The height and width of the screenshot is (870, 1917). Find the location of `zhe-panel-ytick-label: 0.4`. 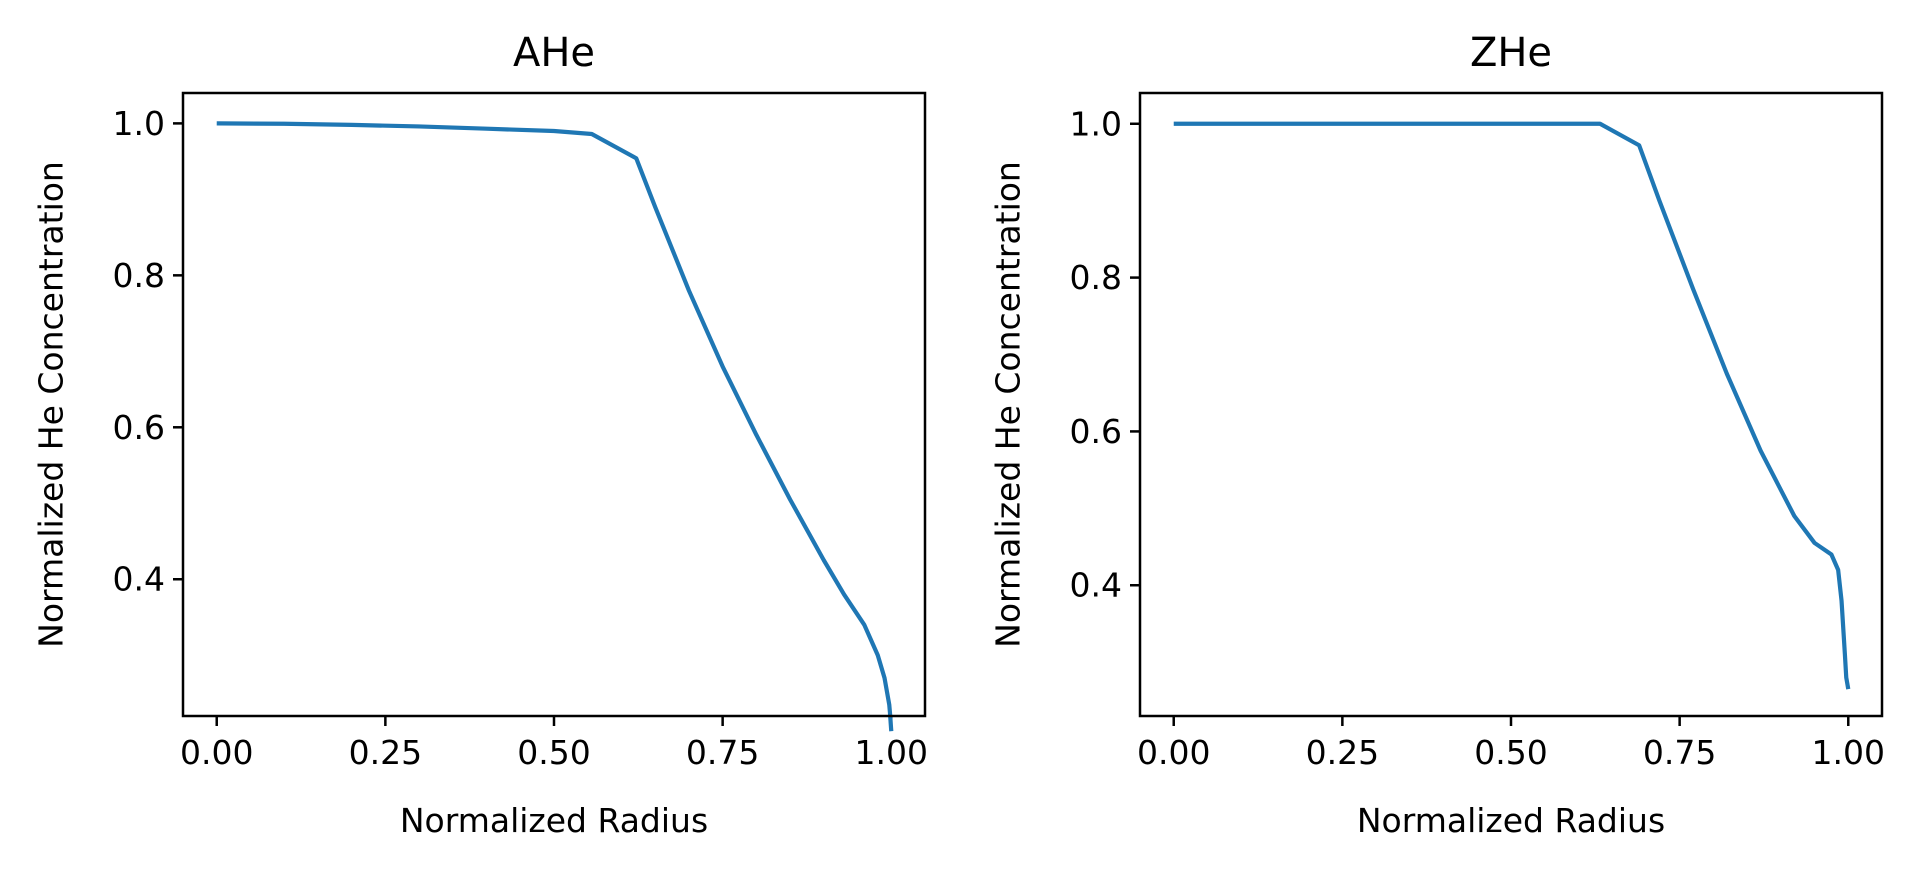

zhe-panel-ytick-label: 0.4 is located at coordinates (1096, 585).